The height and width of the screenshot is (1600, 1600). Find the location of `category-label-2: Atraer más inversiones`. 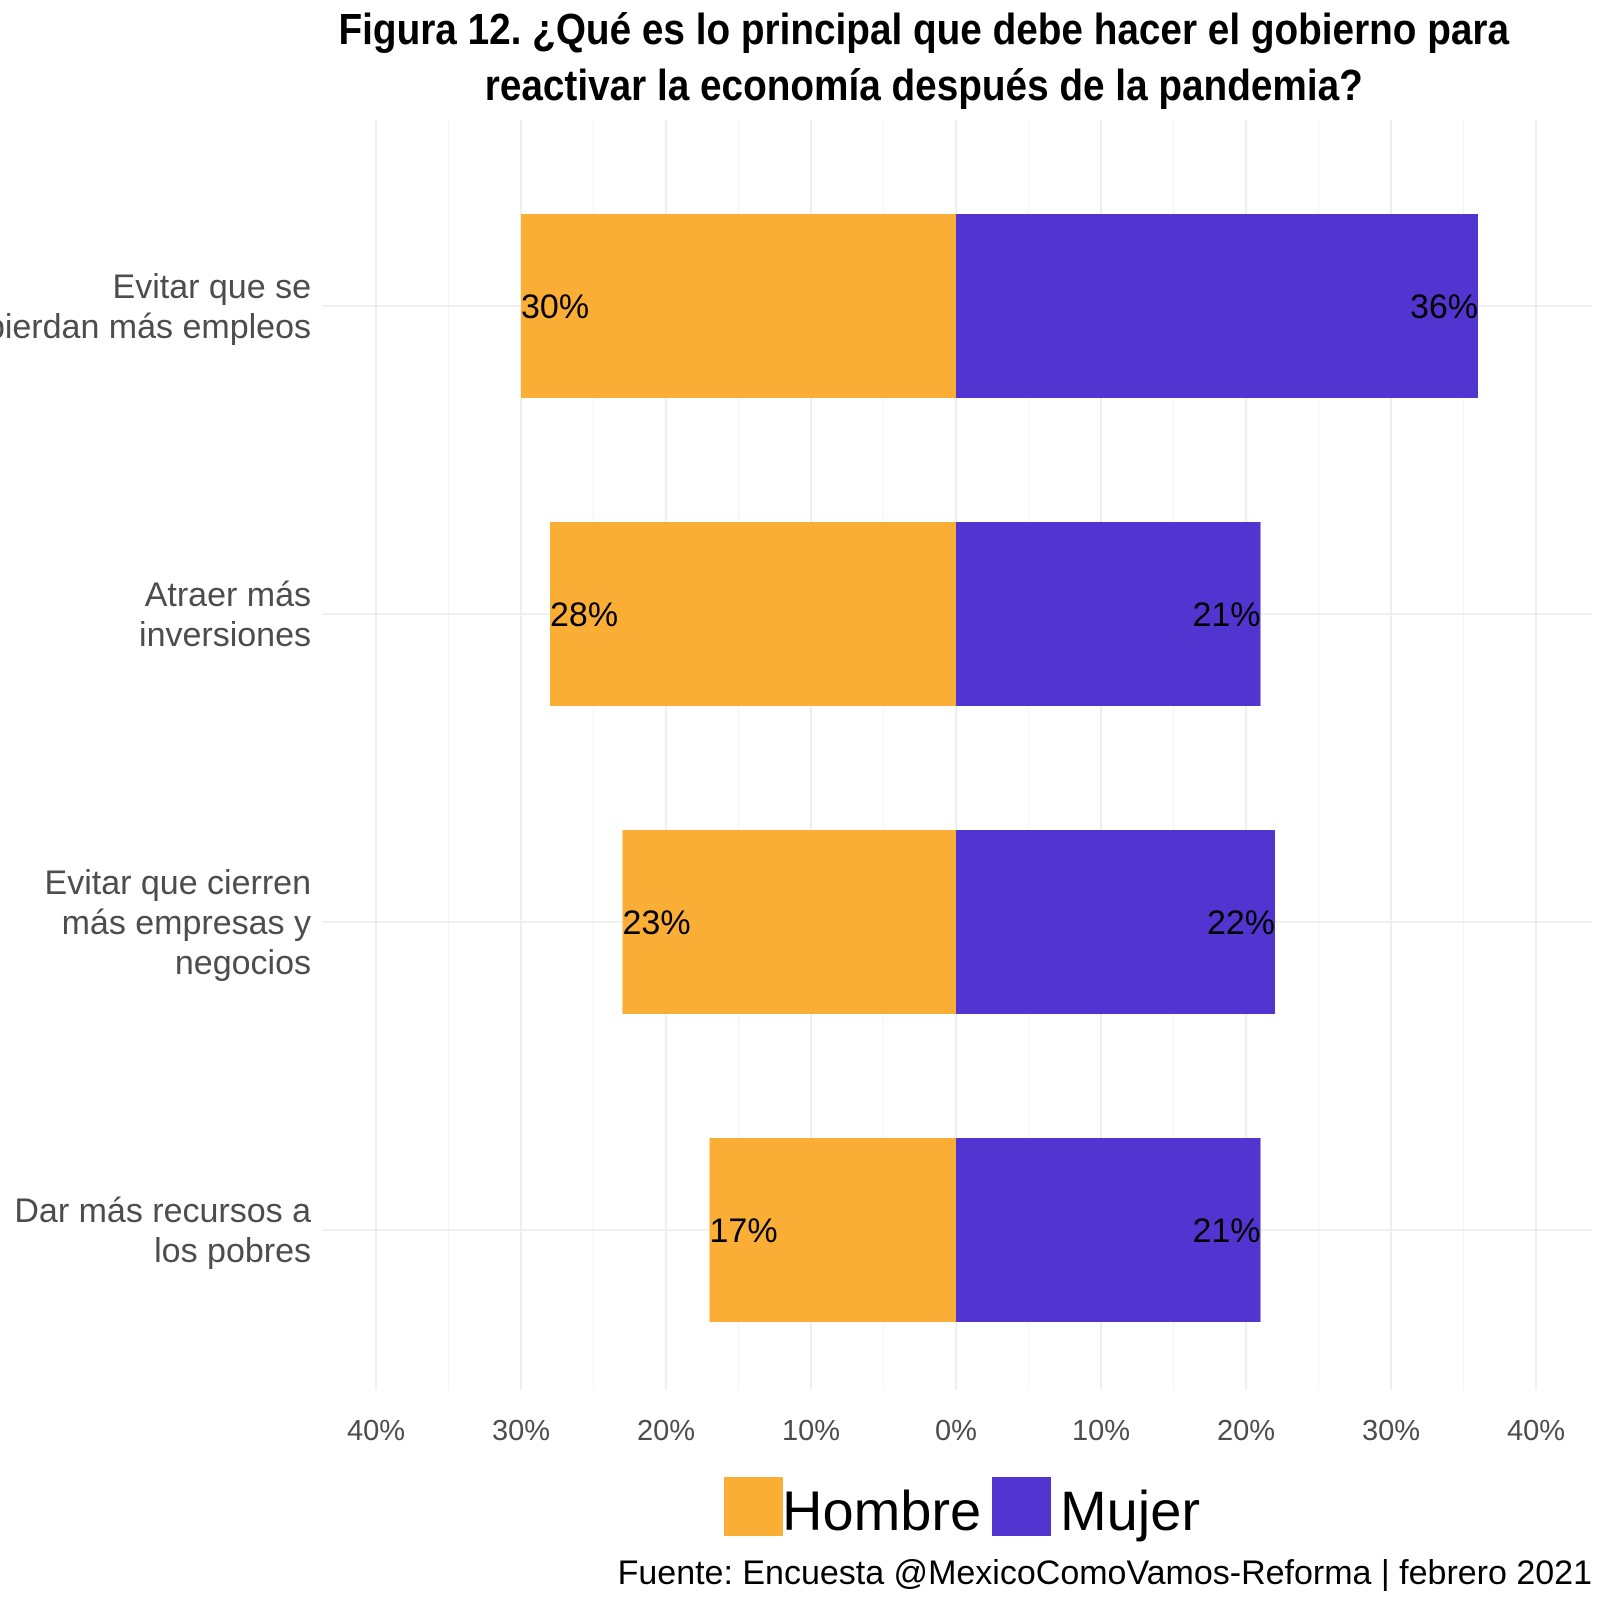

category-label-2: Atraer más inversiones is located at coordinates (225, 615).